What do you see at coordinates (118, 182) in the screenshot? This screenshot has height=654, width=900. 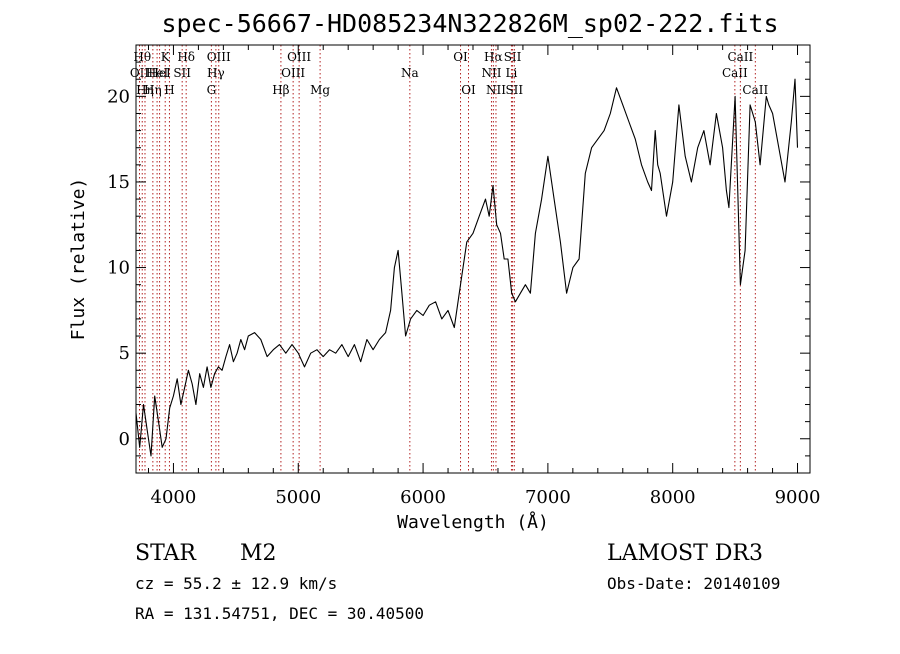 I see `y-tick-label: 15` at bounding box center [118, 182].